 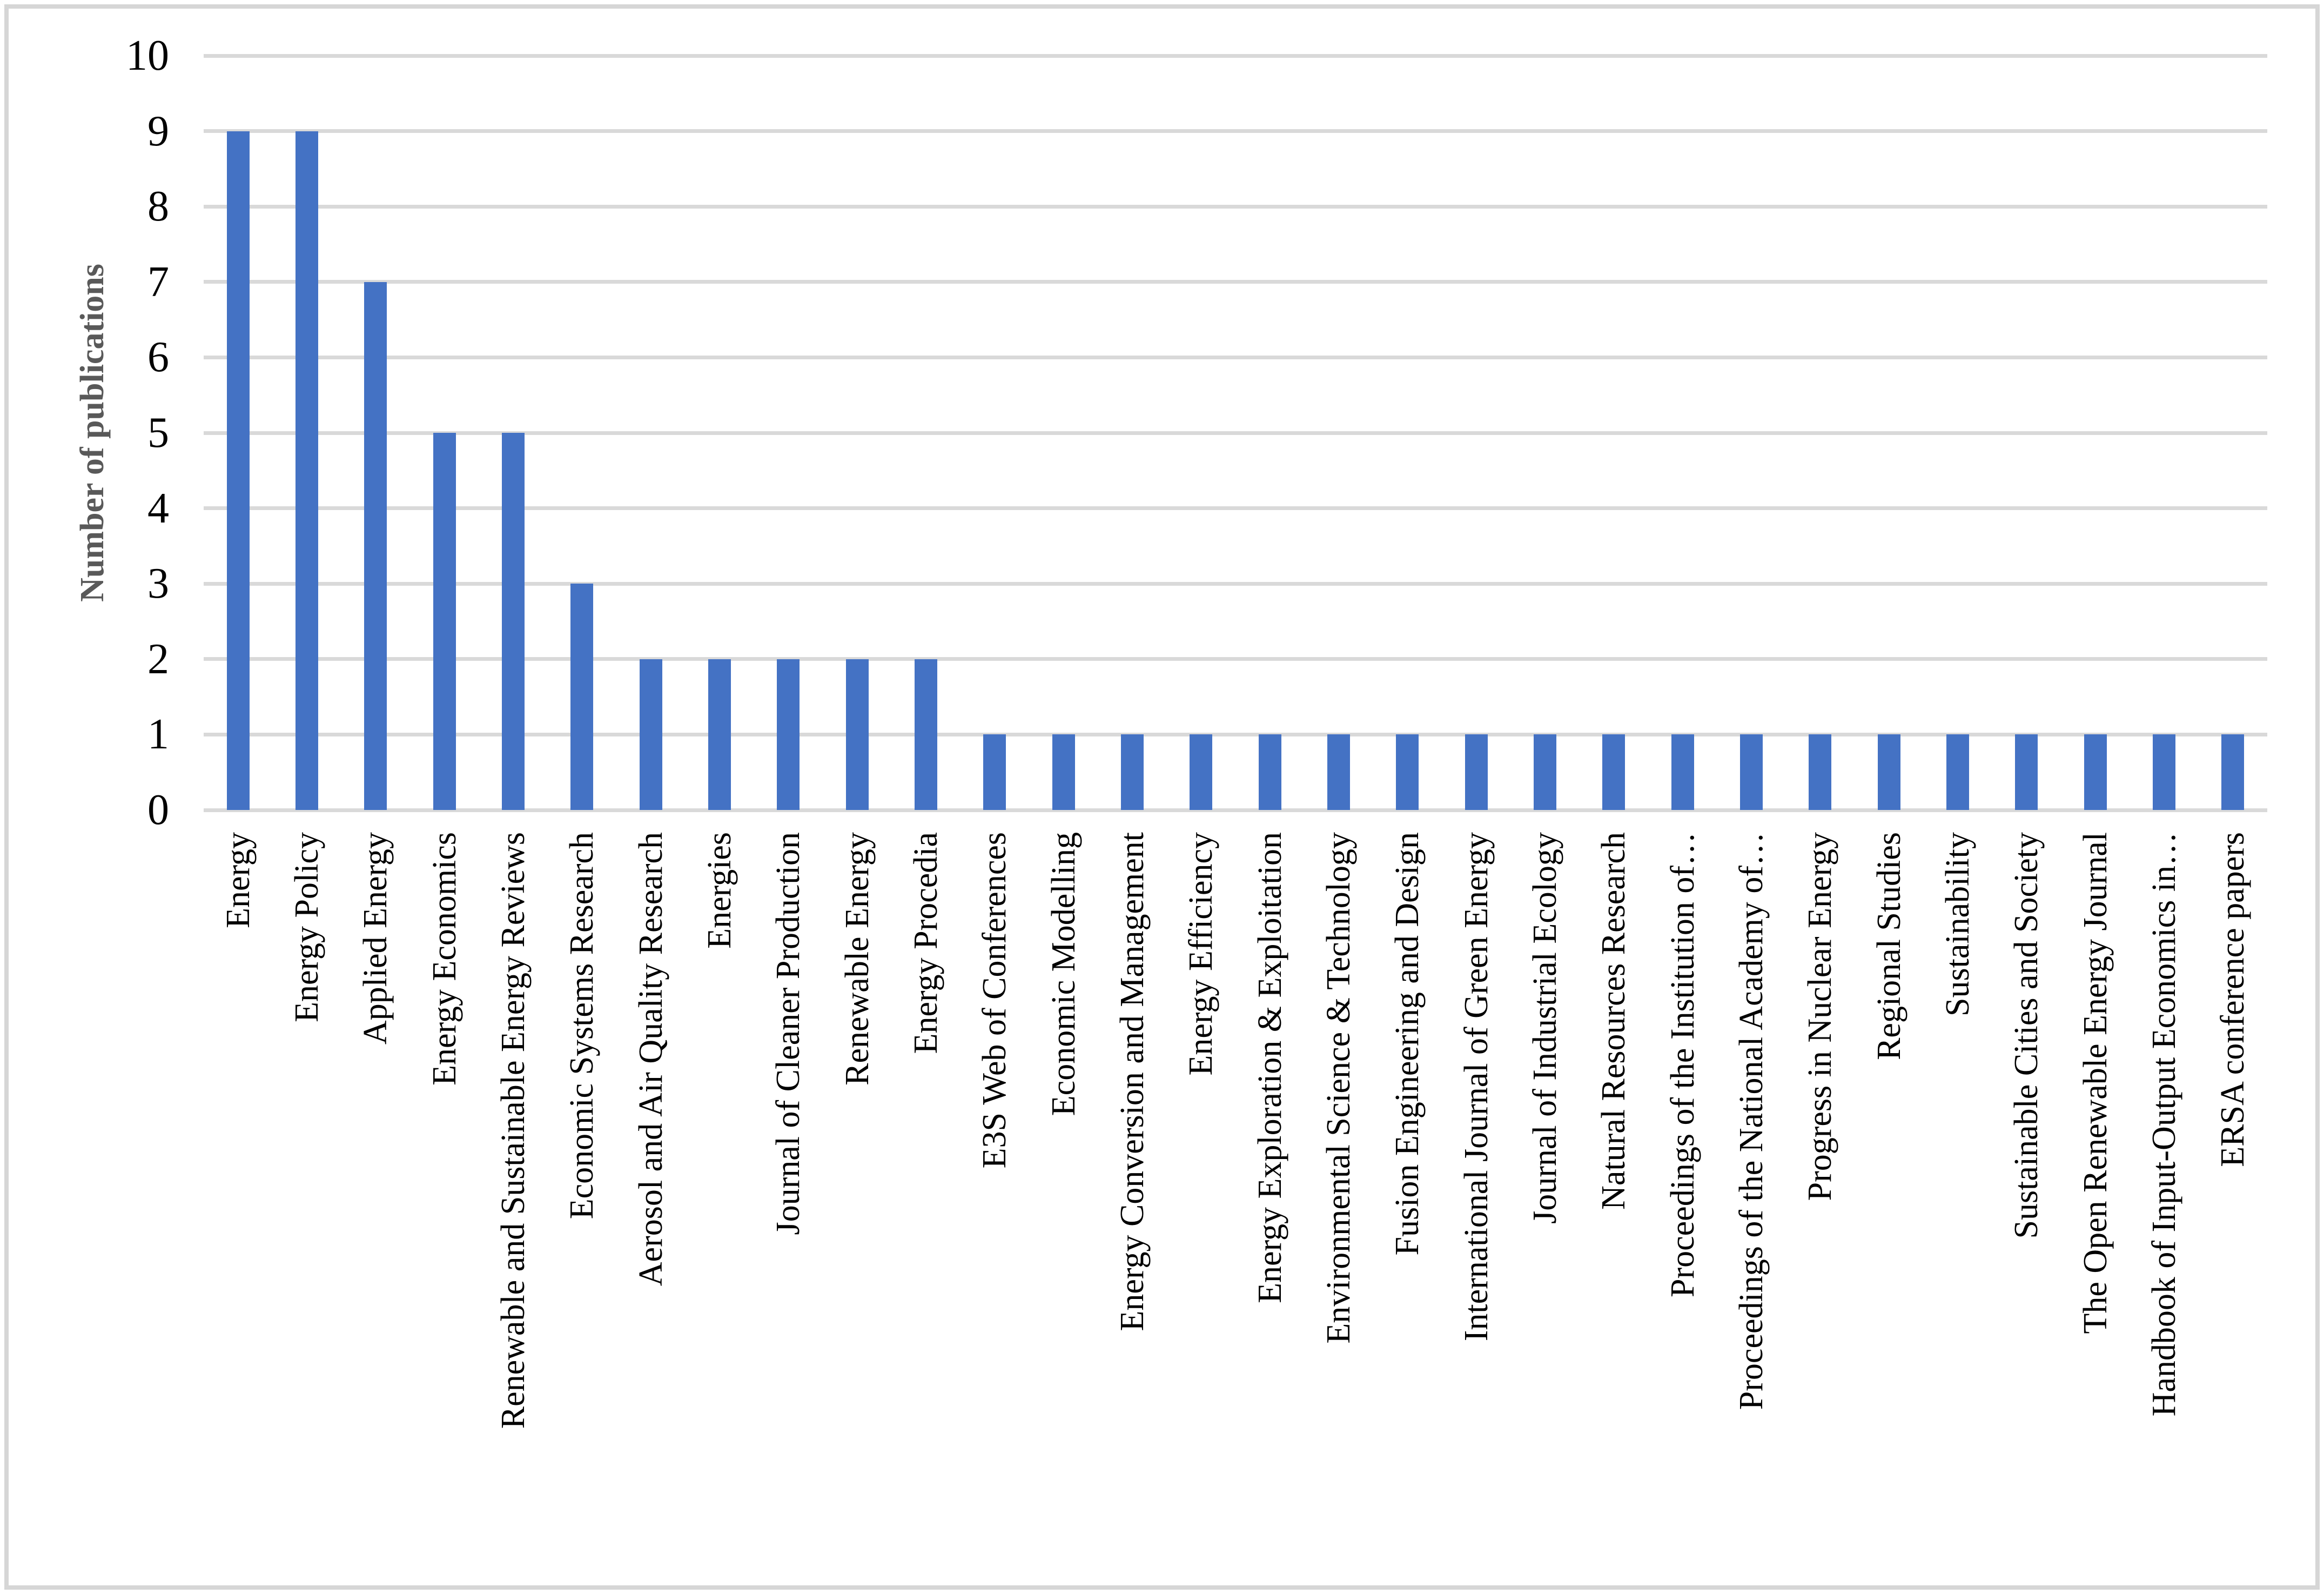 What do you see at coordinates (2095, 1083) in the screenshot?
I see `x-tick-label: The Open Renewable Energy Journal` at bounding box center [2095, 1083].